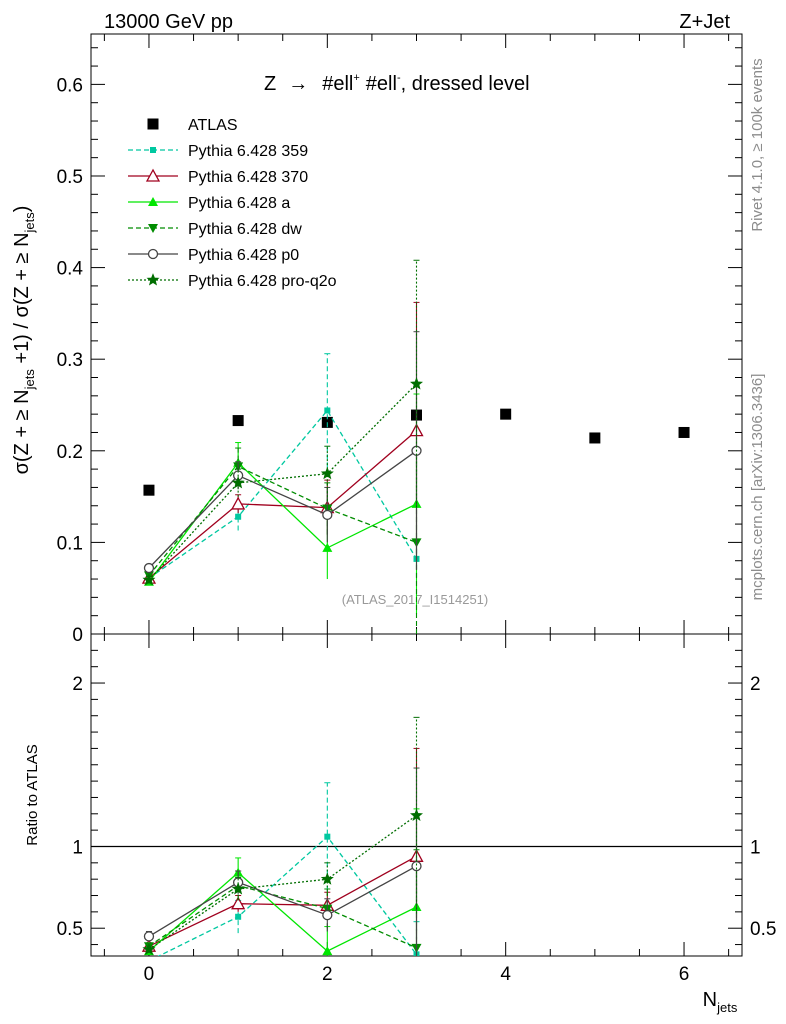 The width and height of the screenshot is (786, 1024). I want to click on ratio-y-axis-label: Ratio to ATLAS, so click(32, 794).